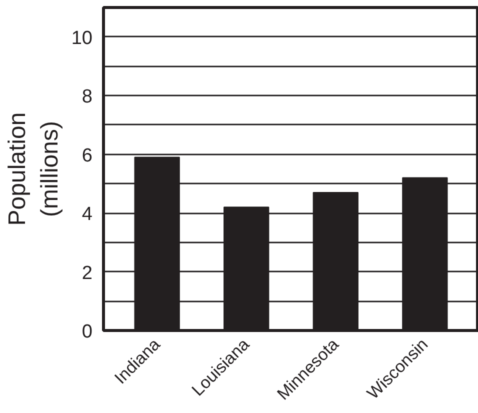  I want to click on y-axis-title: Population (millions), so click(34, 169).